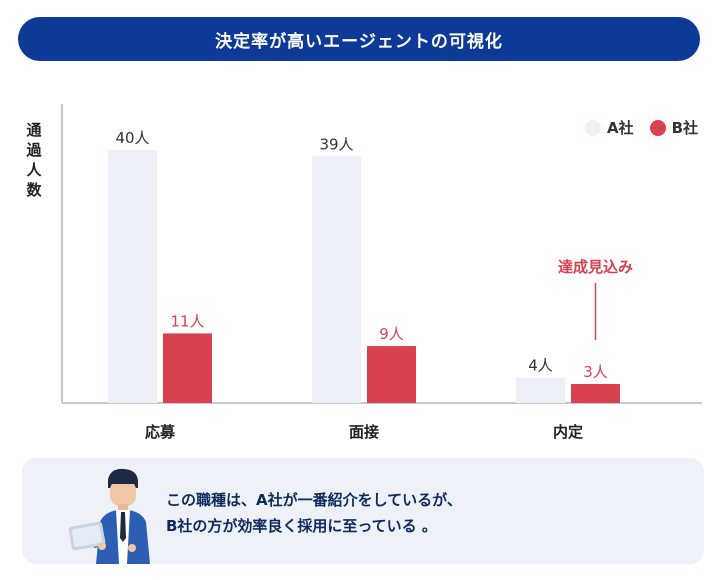 The image size is (720, 580). Describe the element at coordinates (336, 144) in the screenshot. I see `data-label-a: 39人` at that location.